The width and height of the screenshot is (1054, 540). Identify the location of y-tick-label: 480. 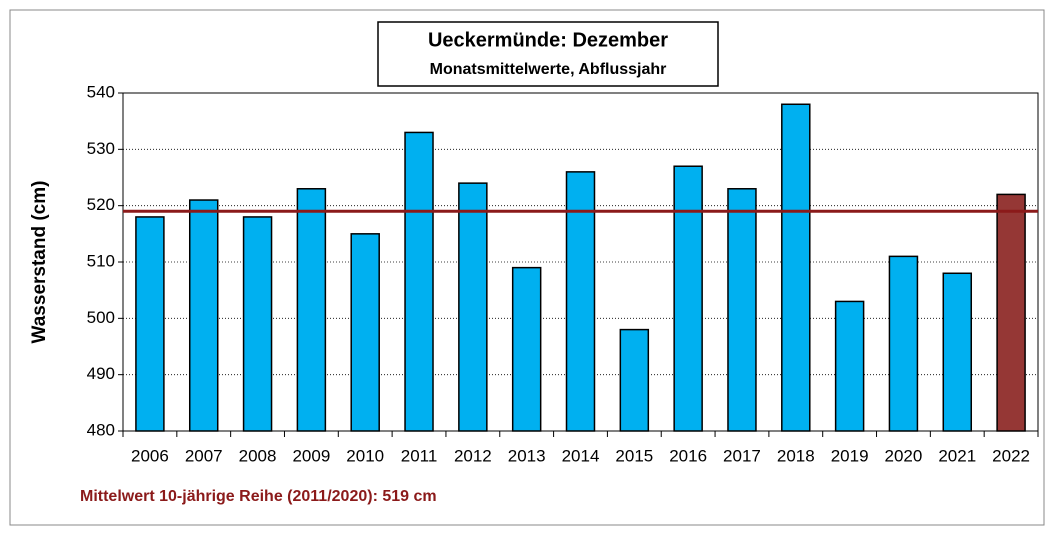
(101, 429).